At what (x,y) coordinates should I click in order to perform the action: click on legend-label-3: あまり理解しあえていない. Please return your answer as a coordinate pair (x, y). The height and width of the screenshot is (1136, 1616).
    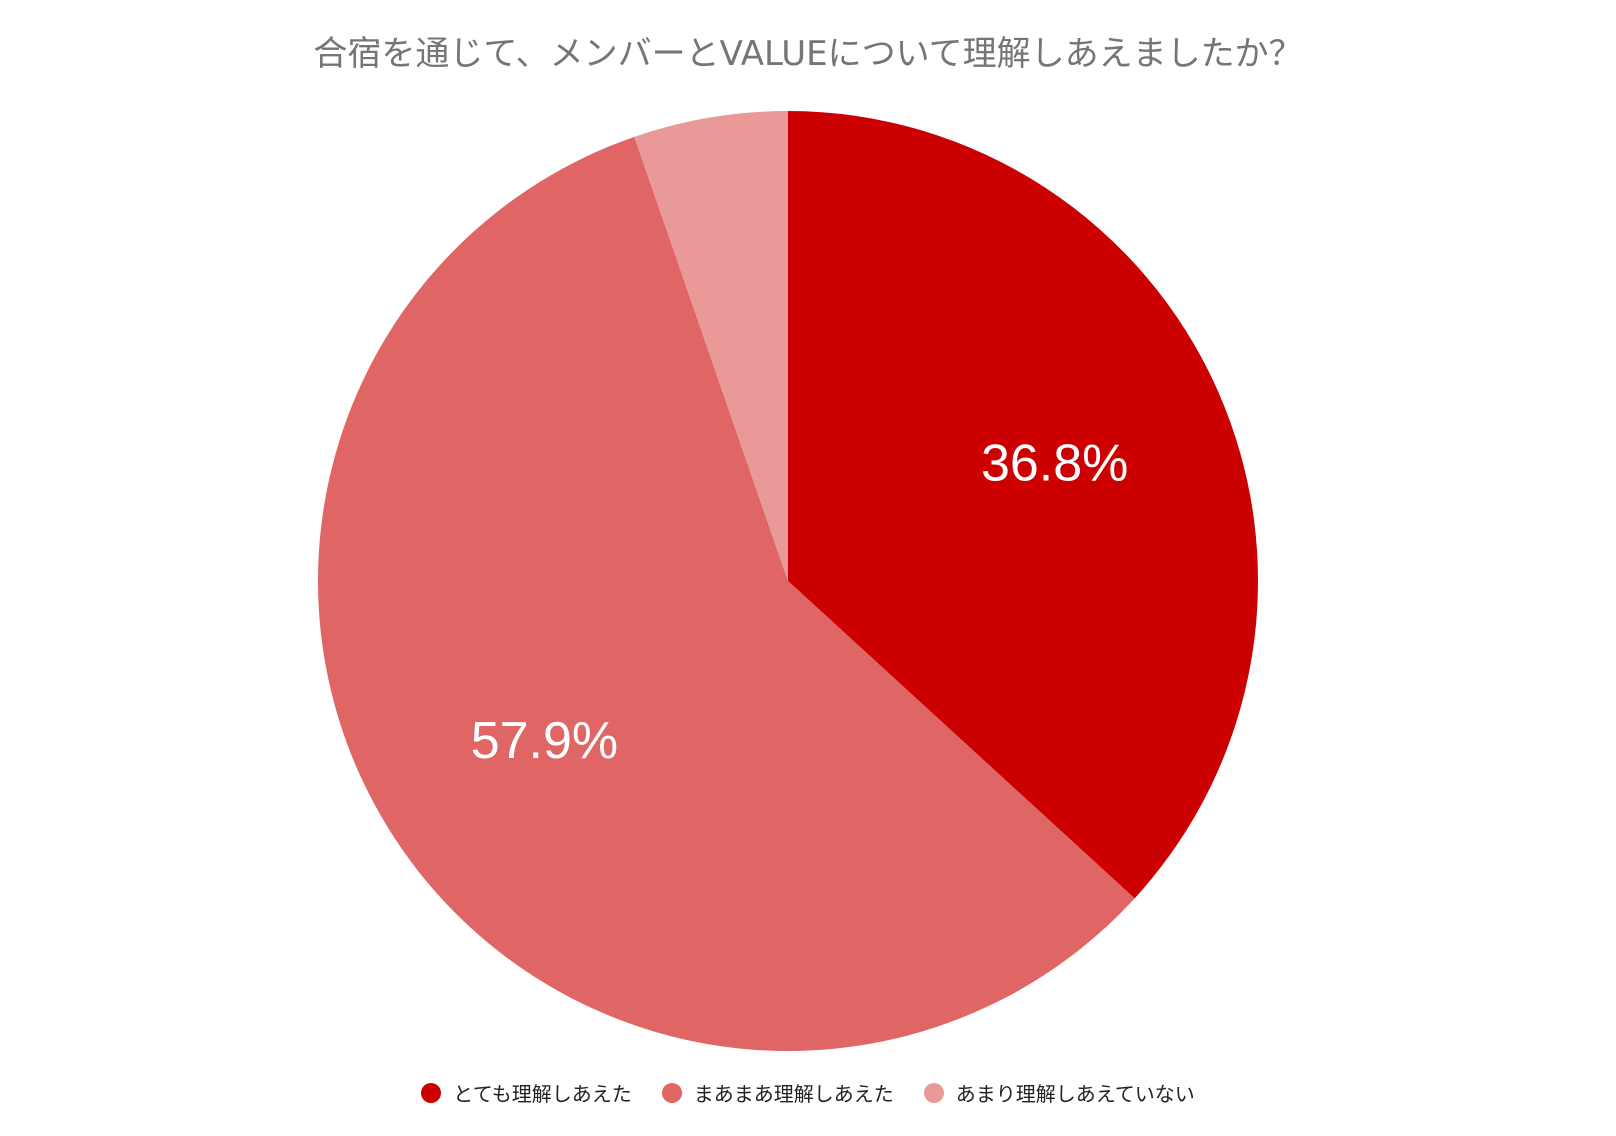
    Looking at the image, I should click on (1075, 1094).